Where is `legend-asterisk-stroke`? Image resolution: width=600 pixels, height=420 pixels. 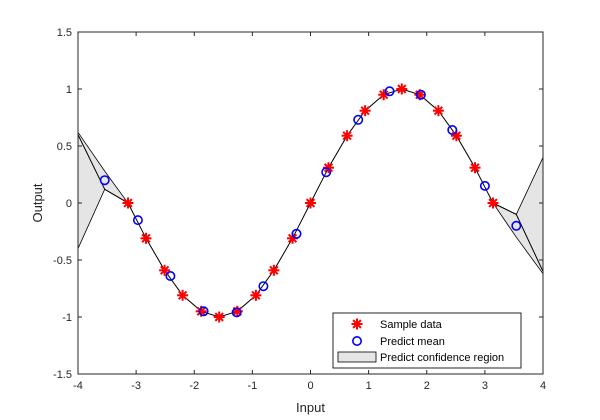 legend-asterisk-stroke is located at coordinates (357, 324).